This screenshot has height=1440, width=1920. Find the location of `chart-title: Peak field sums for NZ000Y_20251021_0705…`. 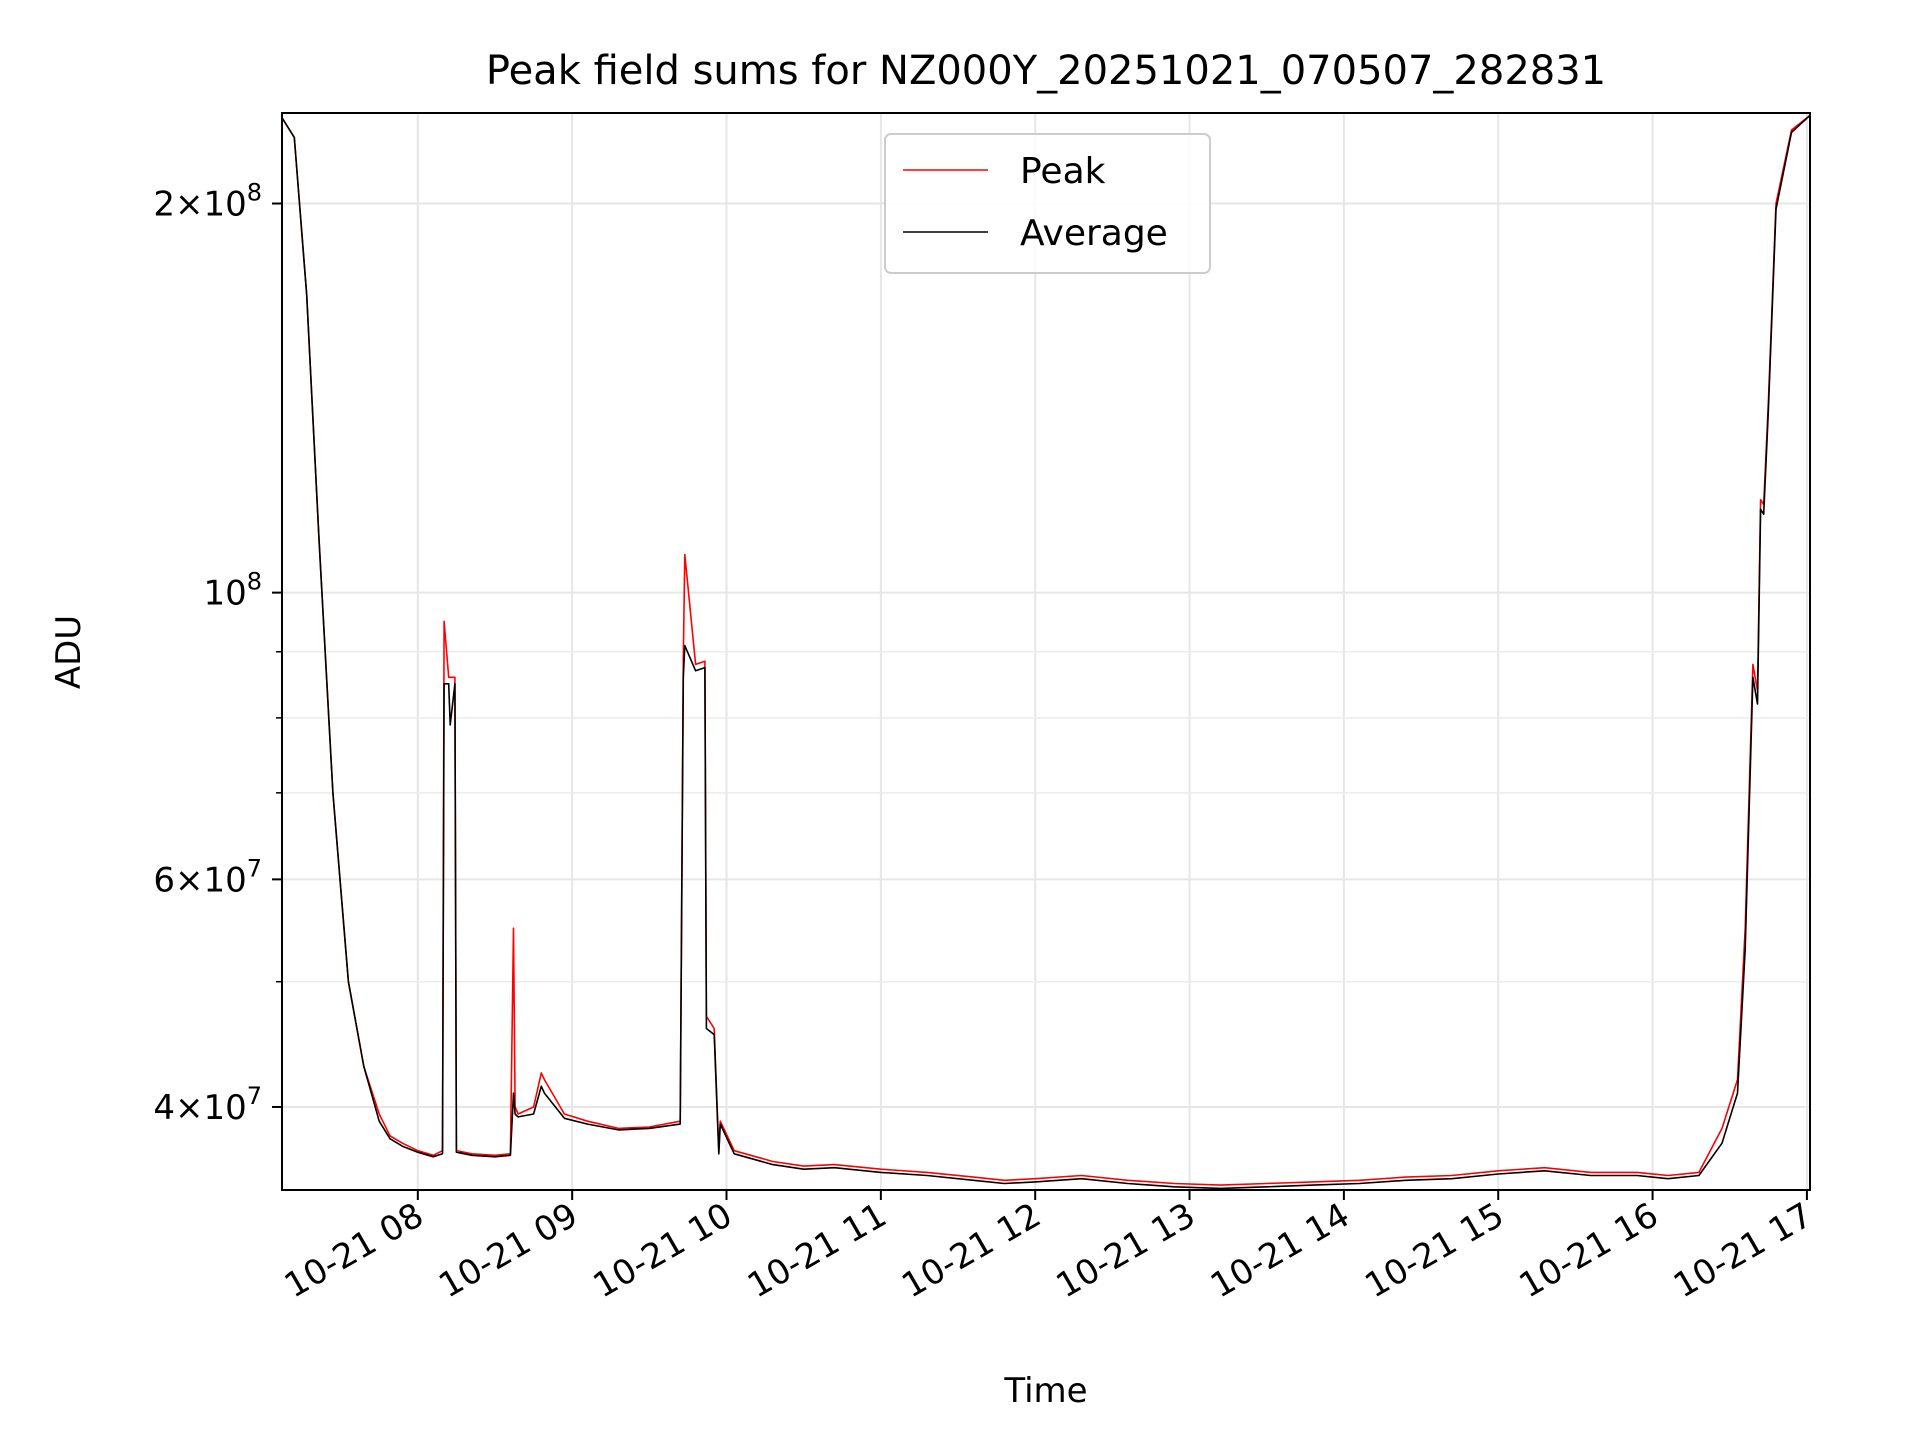

chart-title: Peak field sums for NZ000Y_20251021_0705… is located at coordinates (1046, 71).